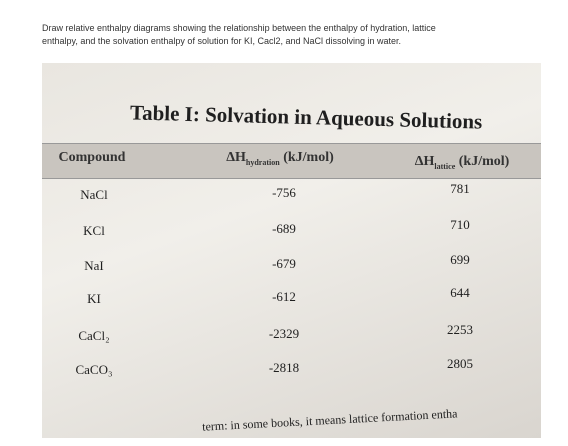 The width and height of the screenshot is (568, 446). What do you see at coordinates (460, 363) in the screenshot?
I see `table-cell: 2805` at bounding box center [460, 363].